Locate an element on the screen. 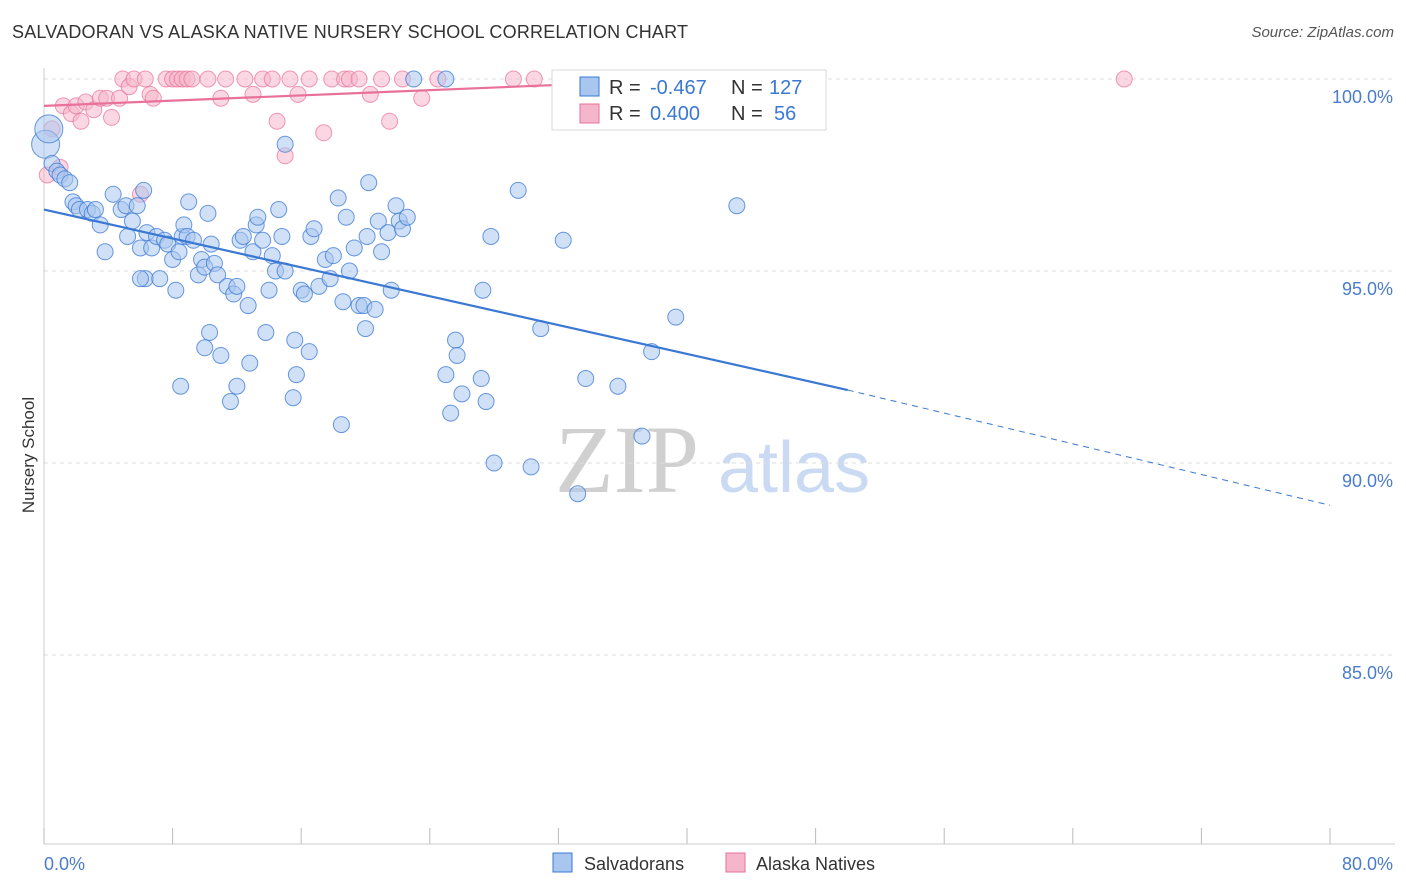 Image resolution: width=1406 pixels, height=892 pixels. salvadorans-r-value: -0.467 is located at coordinates (678, 88).